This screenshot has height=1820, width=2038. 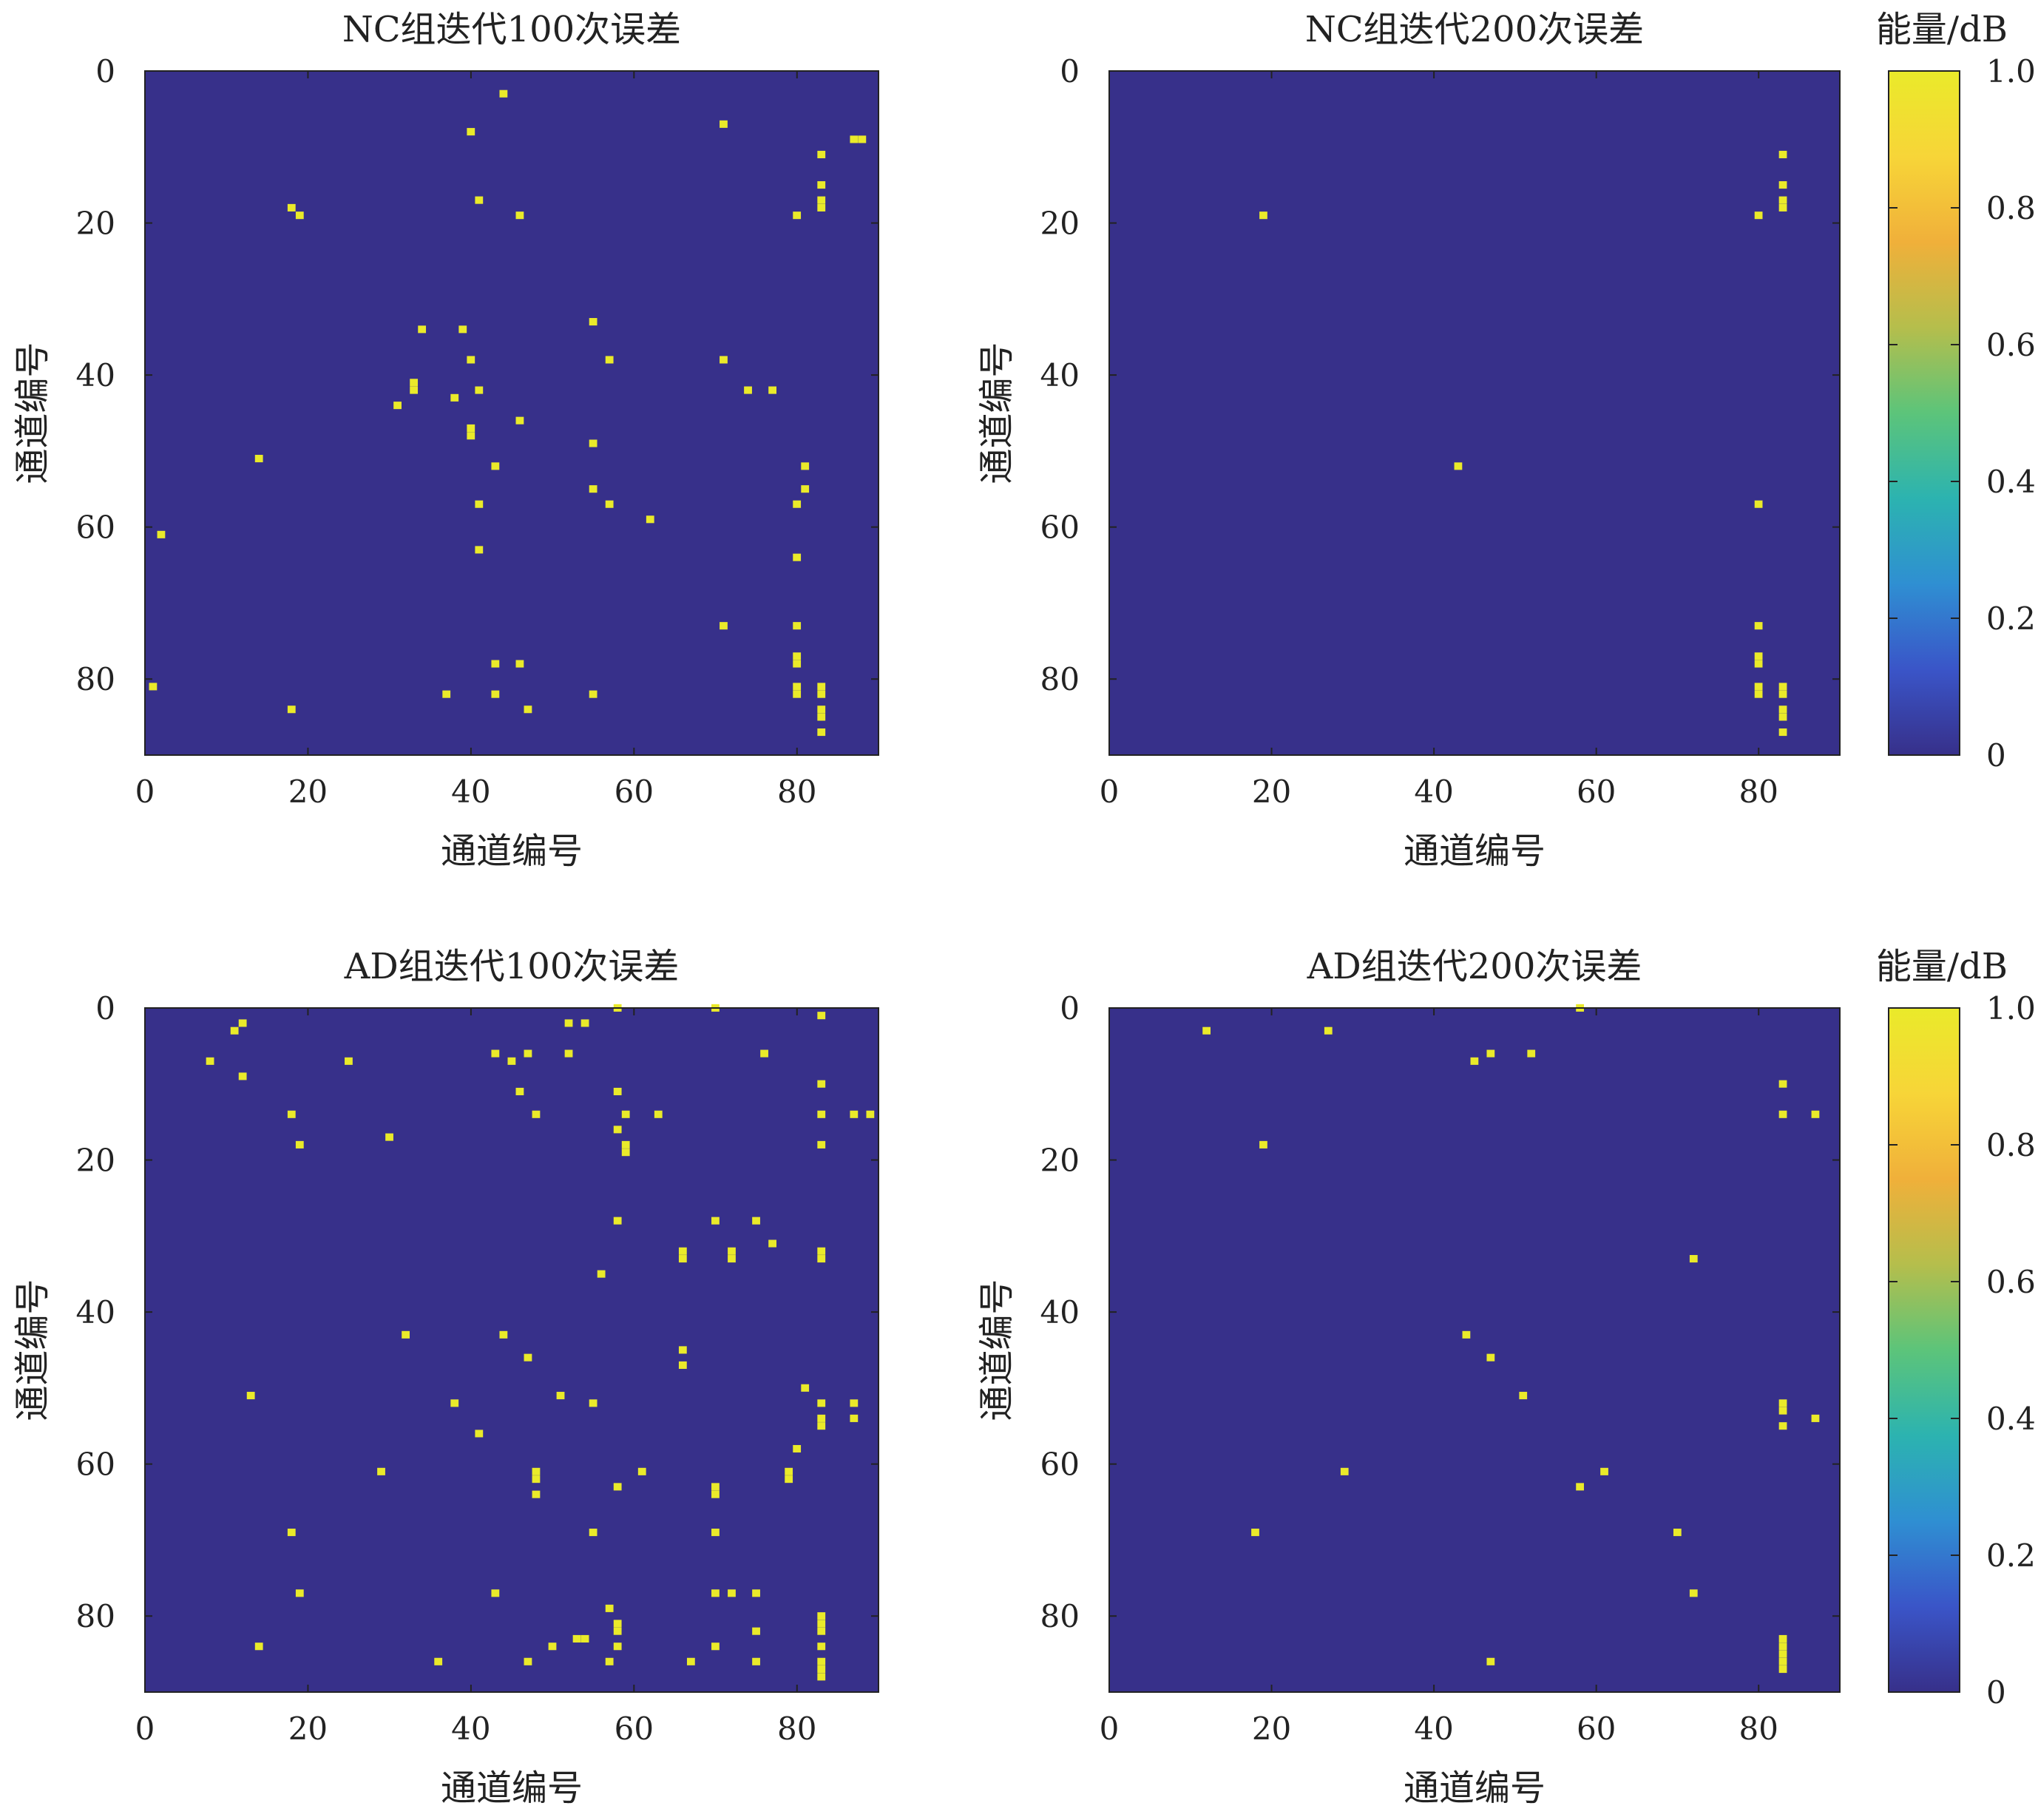 I want to click on colorbar-tick-label: 0.8, so click(x=2011, y=208).